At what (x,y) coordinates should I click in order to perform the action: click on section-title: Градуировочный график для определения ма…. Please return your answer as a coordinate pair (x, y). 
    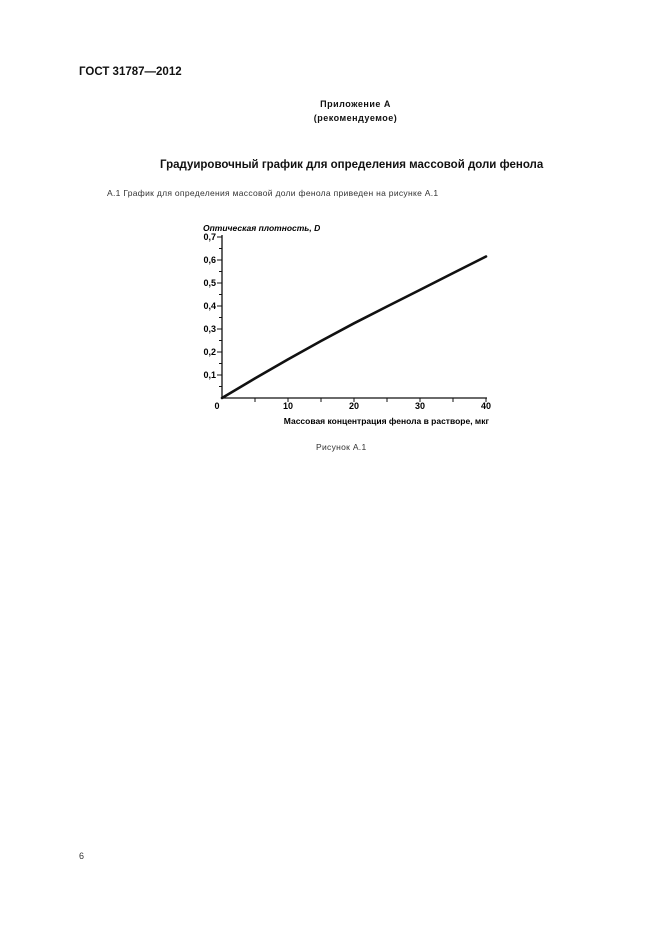
    Looking at the image, I should click on (352, 165).